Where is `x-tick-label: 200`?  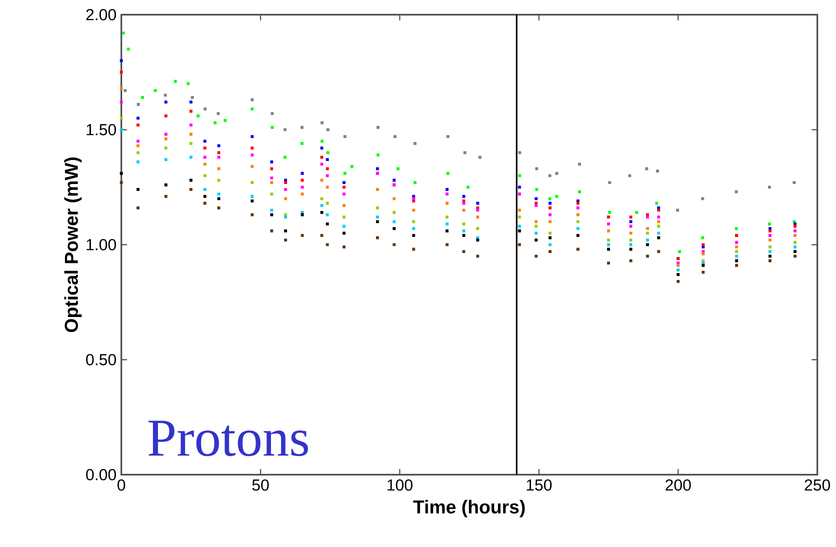 x-tick-label: 200 is located at coordinates (678, 485).